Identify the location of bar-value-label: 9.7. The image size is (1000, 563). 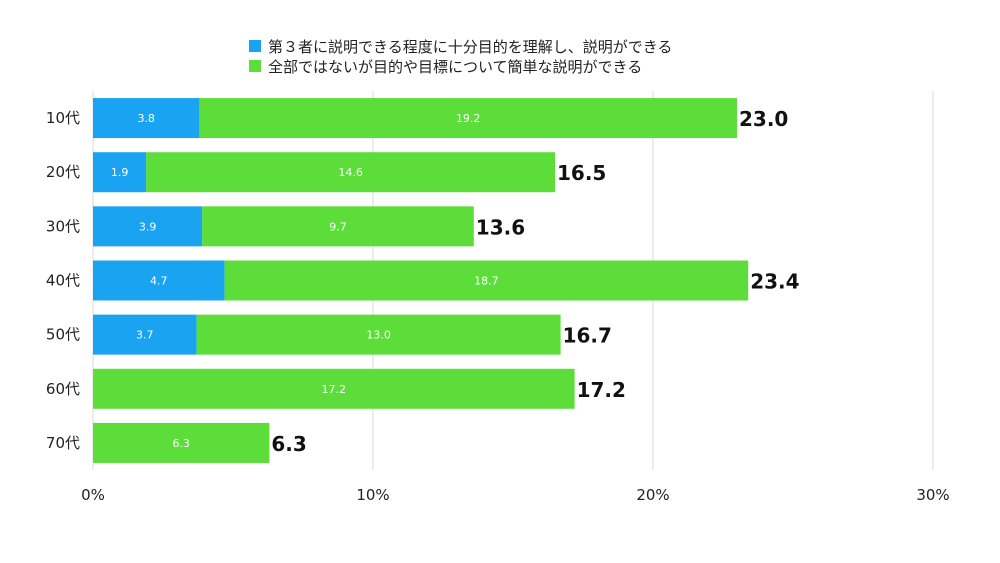
(338, 226).